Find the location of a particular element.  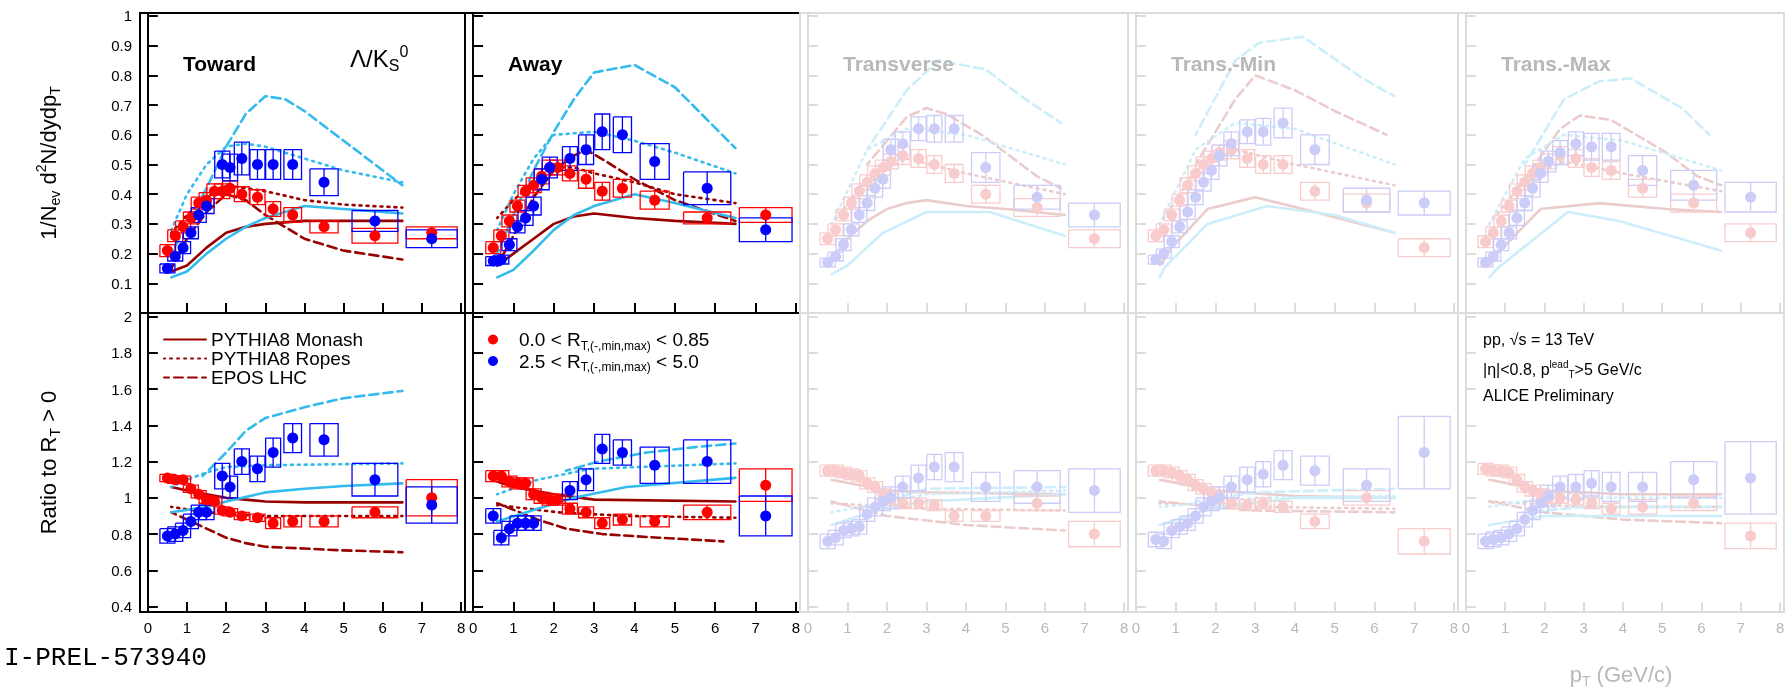

y-tick-label: 0.9 is located at coordinates (121, 46).